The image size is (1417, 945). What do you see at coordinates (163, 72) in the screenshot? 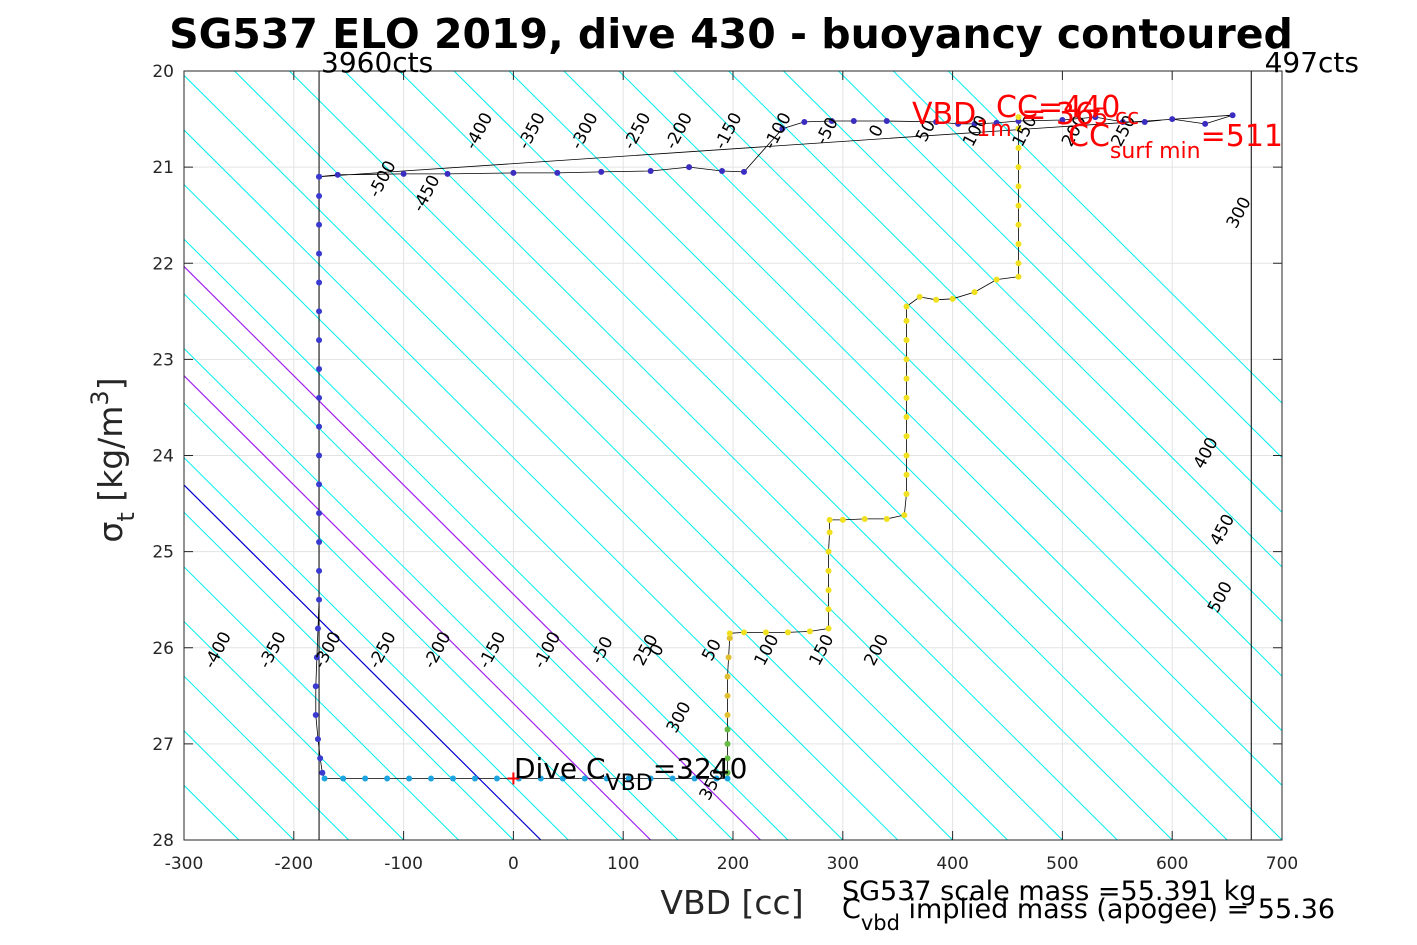
I see `y-tick-label-0: 20` at bounding box center [163, 72].